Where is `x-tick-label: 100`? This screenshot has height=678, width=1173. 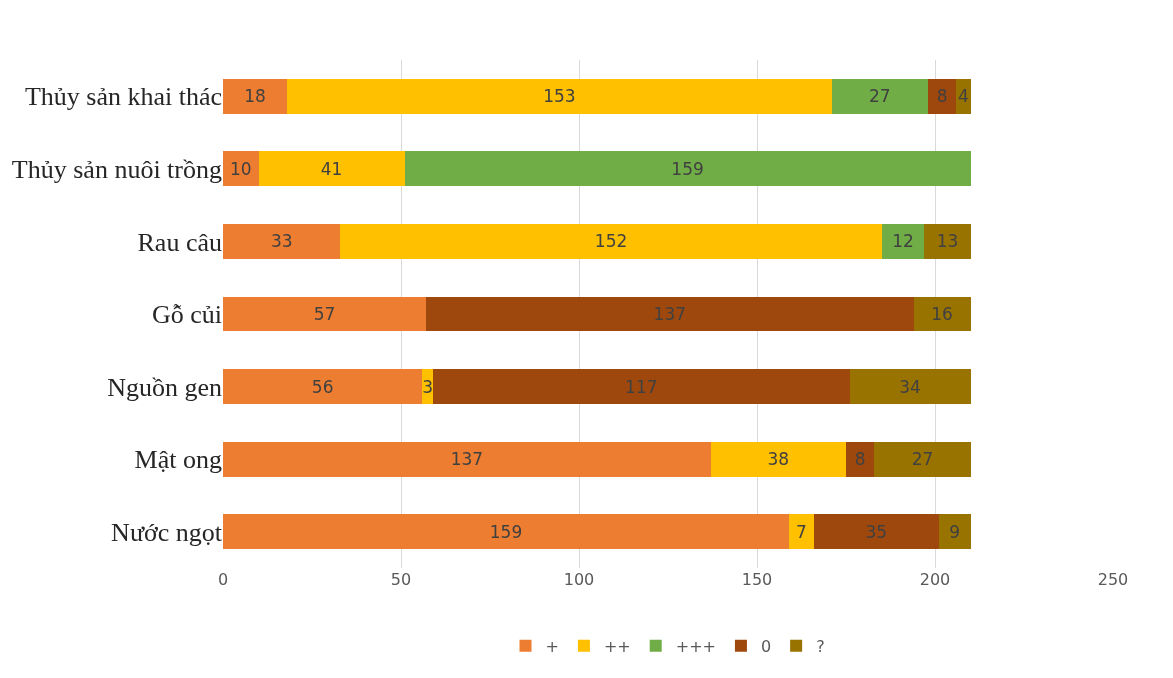 x-tick-label: 100 is located at coordinates (579, 579).